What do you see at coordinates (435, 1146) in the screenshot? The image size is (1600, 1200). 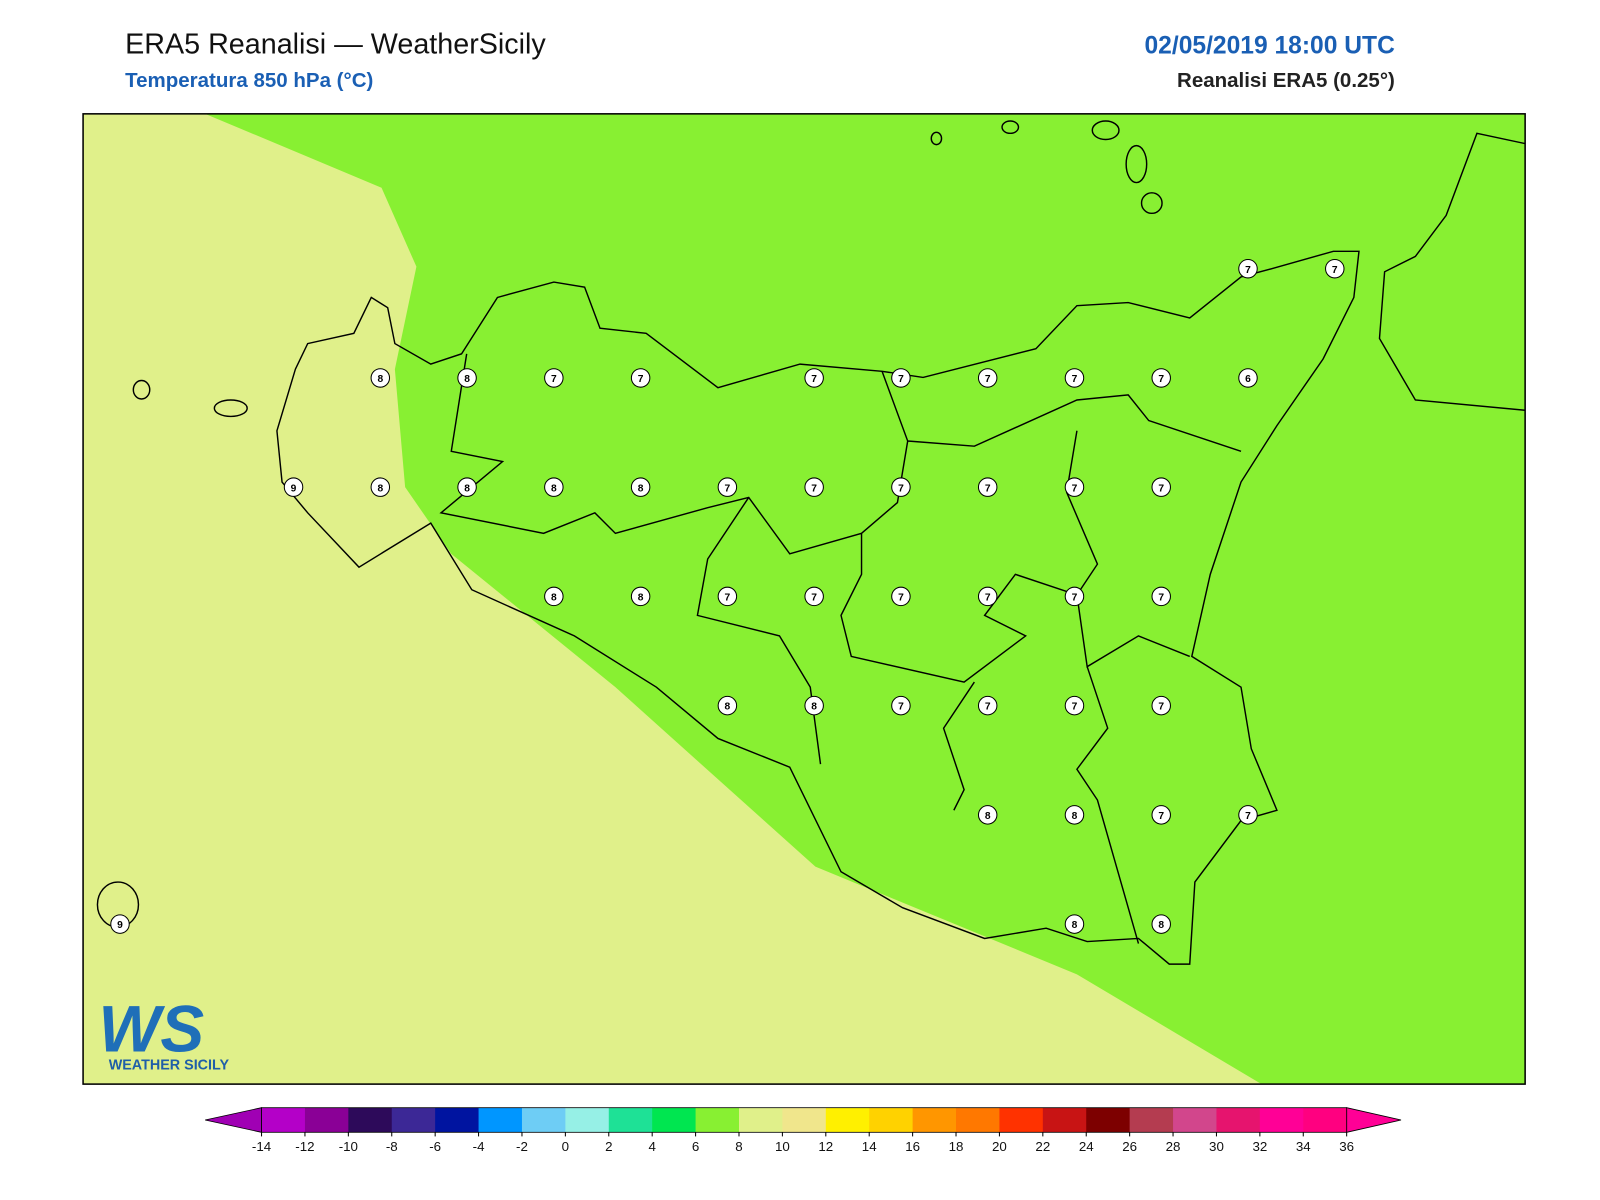 I see `colorbar-tick-label: -6` at bounding box center [435, 1146].